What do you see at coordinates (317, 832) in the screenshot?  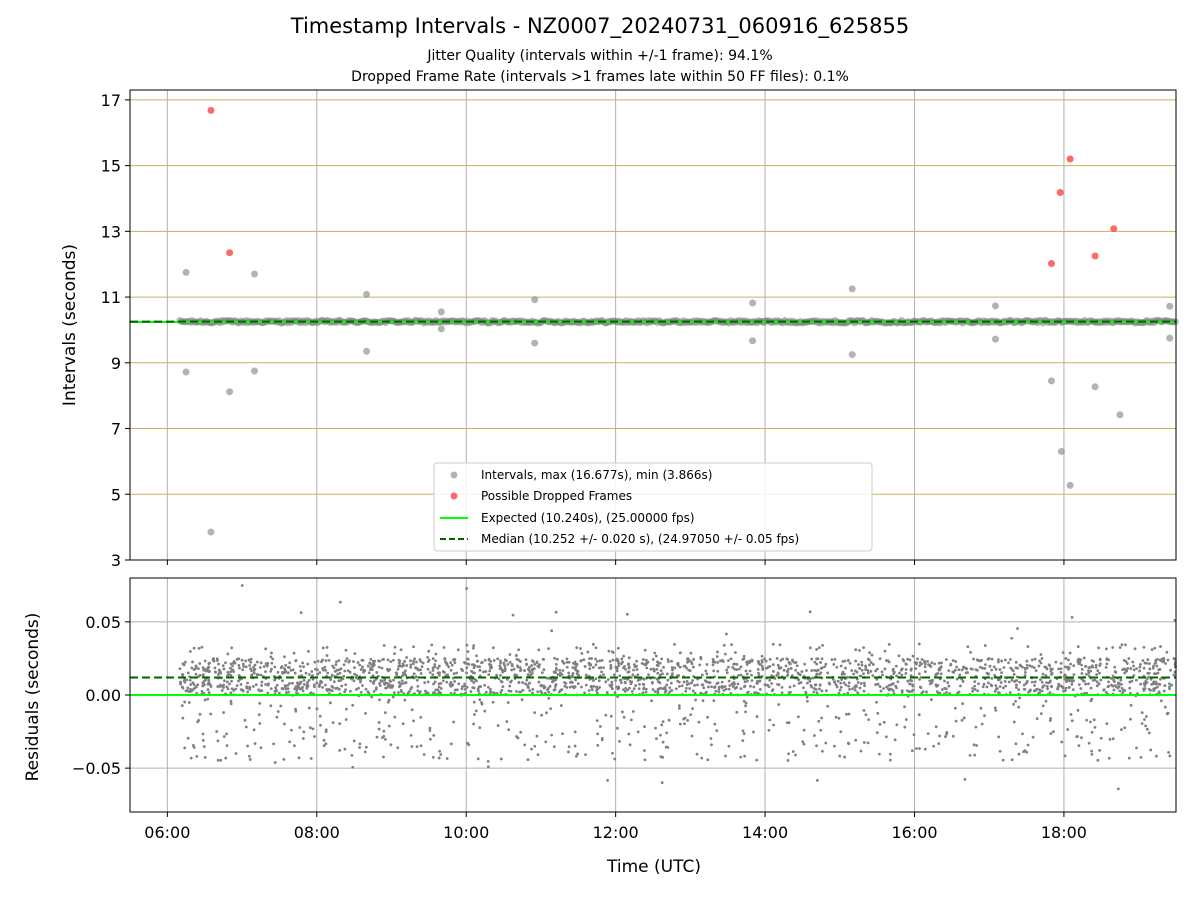 I see `x-tick-label: 08:00` at bounding box center [317, 832].